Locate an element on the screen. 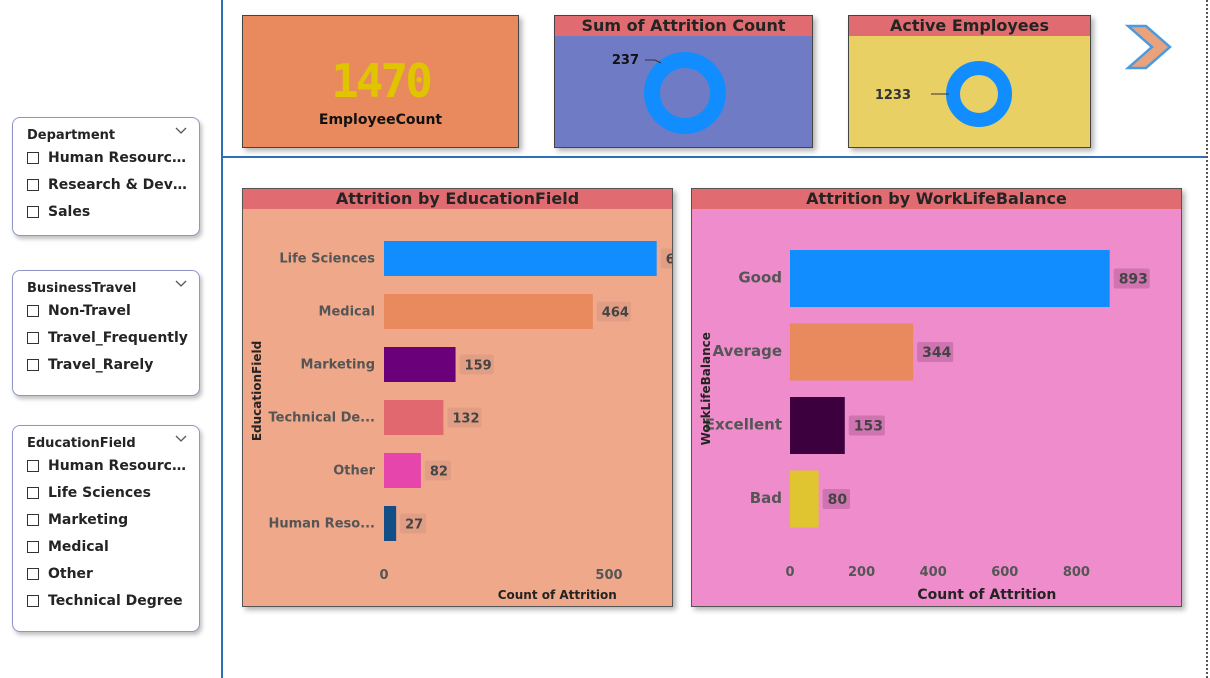  attrition-card-title: Sum of Attrition Count is located at coordinates (683, 26).